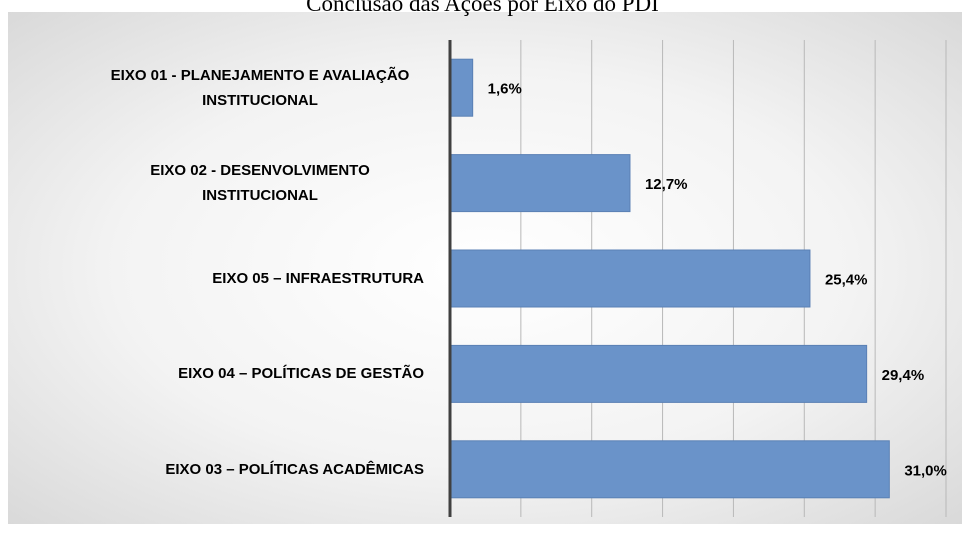 The image size is (965, 540). Describe the element at coordinates (505, 89) in the screenshot. I see `value-label: 1,6%` at that location.